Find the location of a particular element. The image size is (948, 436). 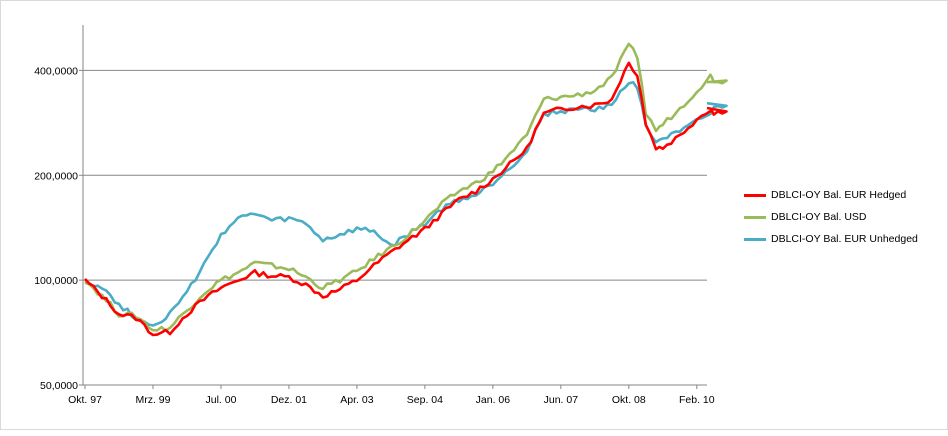

x-tick-label: Jan. 06 is located at coordinates (493, 400).